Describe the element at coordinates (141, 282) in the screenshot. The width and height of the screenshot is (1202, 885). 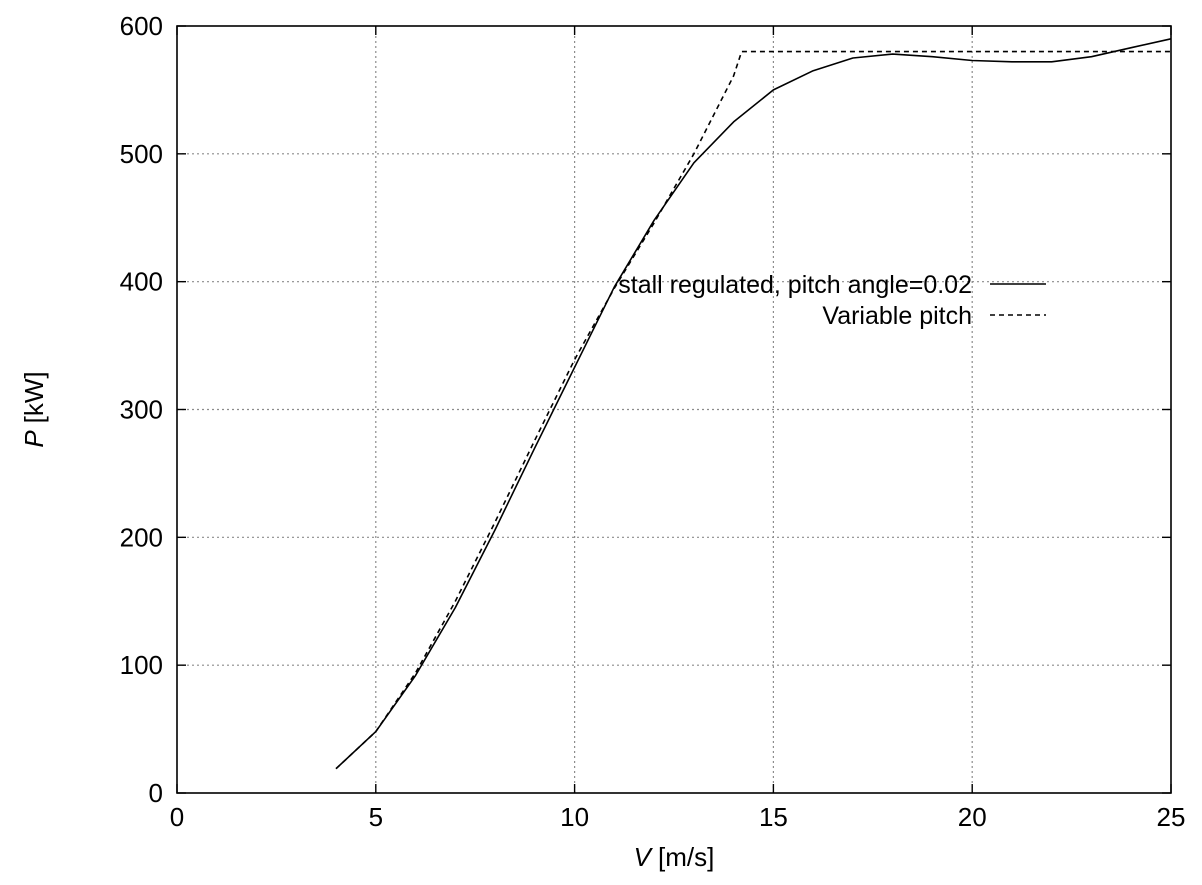
I see `y-tick-label: 400` at that location.